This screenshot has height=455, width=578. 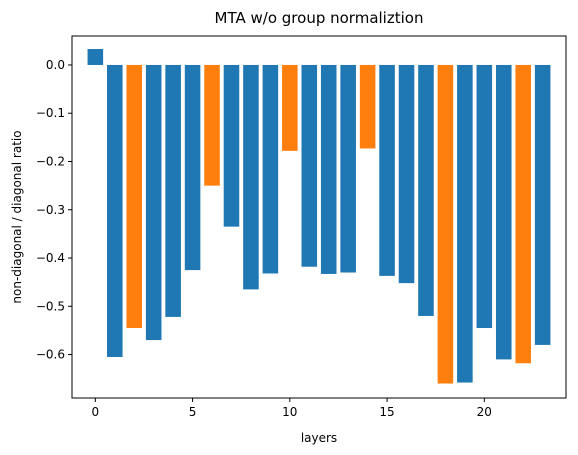 I want to click on y-axis-ticks: 0.0 −0.1 −0.2 −0.3 −0.4 −0.5 −0.6, so click(x=54, y=210).